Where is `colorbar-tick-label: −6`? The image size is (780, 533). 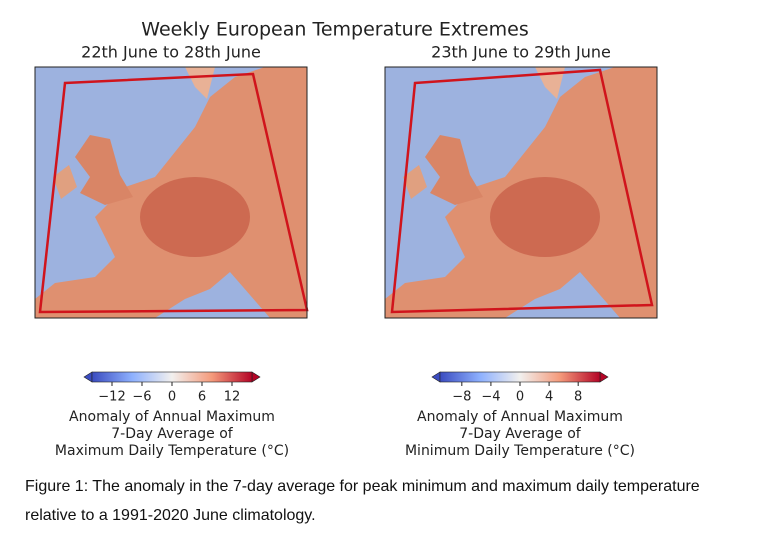
colorbar-tick-label: −6 is located at coordinates (141, 397).